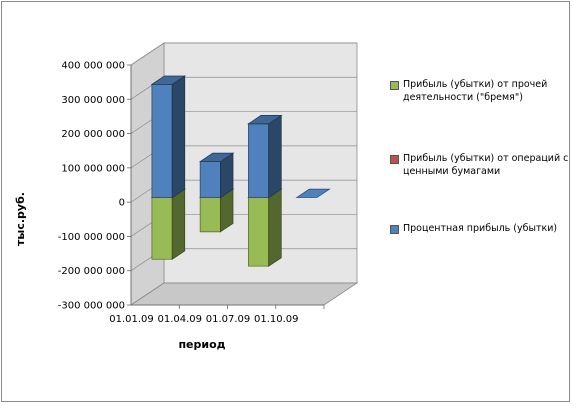  What do you see at coordinates (93, 66) in the screenshot?
I see `y-tick-label: 400 000 000` at bounding box center [93, 66].